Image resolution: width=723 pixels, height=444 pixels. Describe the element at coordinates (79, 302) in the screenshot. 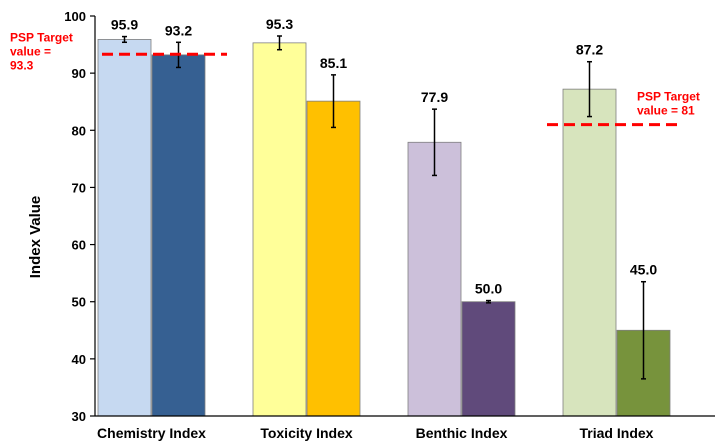

I see `y-tick-label: 50` at that location.